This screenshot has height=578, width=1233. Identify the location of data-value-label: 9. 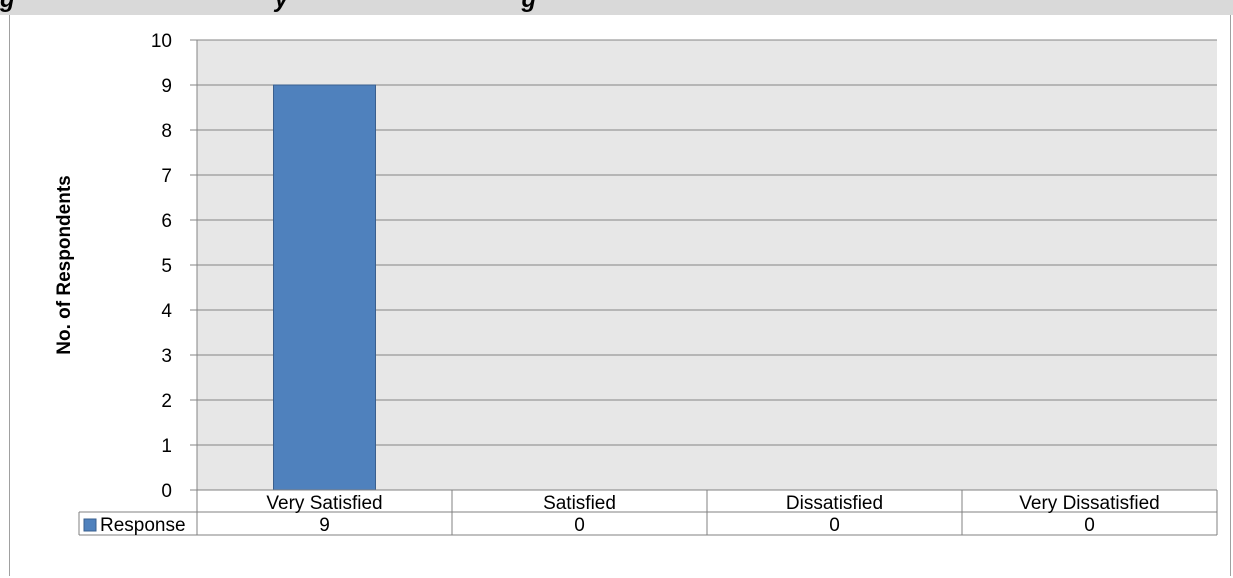
(324, 525).